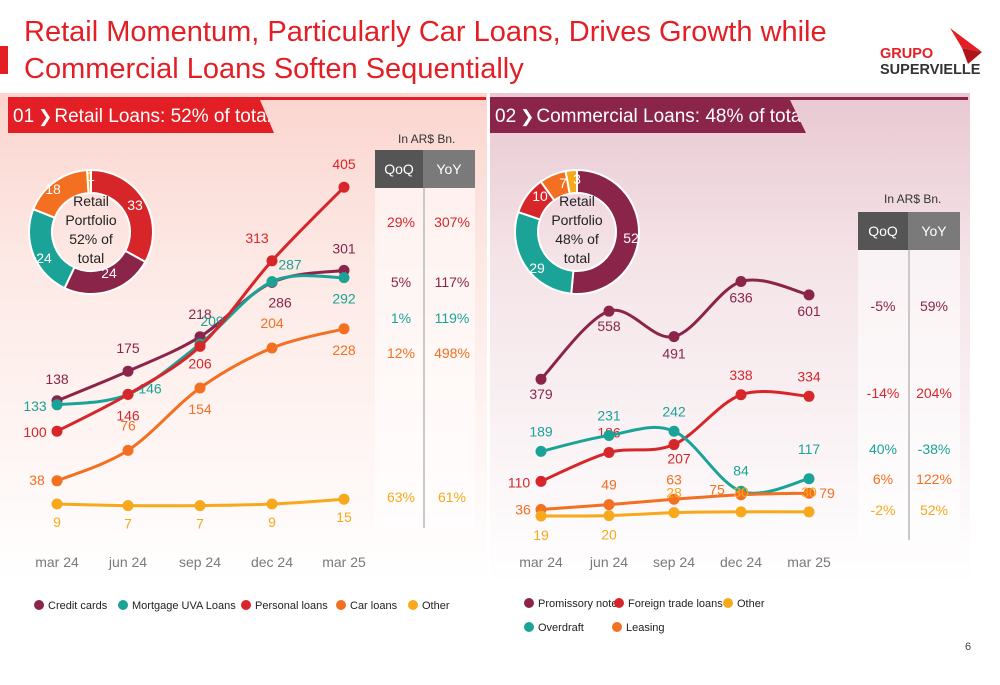 The height and width of the screenshot is (685, 1000). I want to click on logo-line2: SUPERVIELLE, so click(930, 70).